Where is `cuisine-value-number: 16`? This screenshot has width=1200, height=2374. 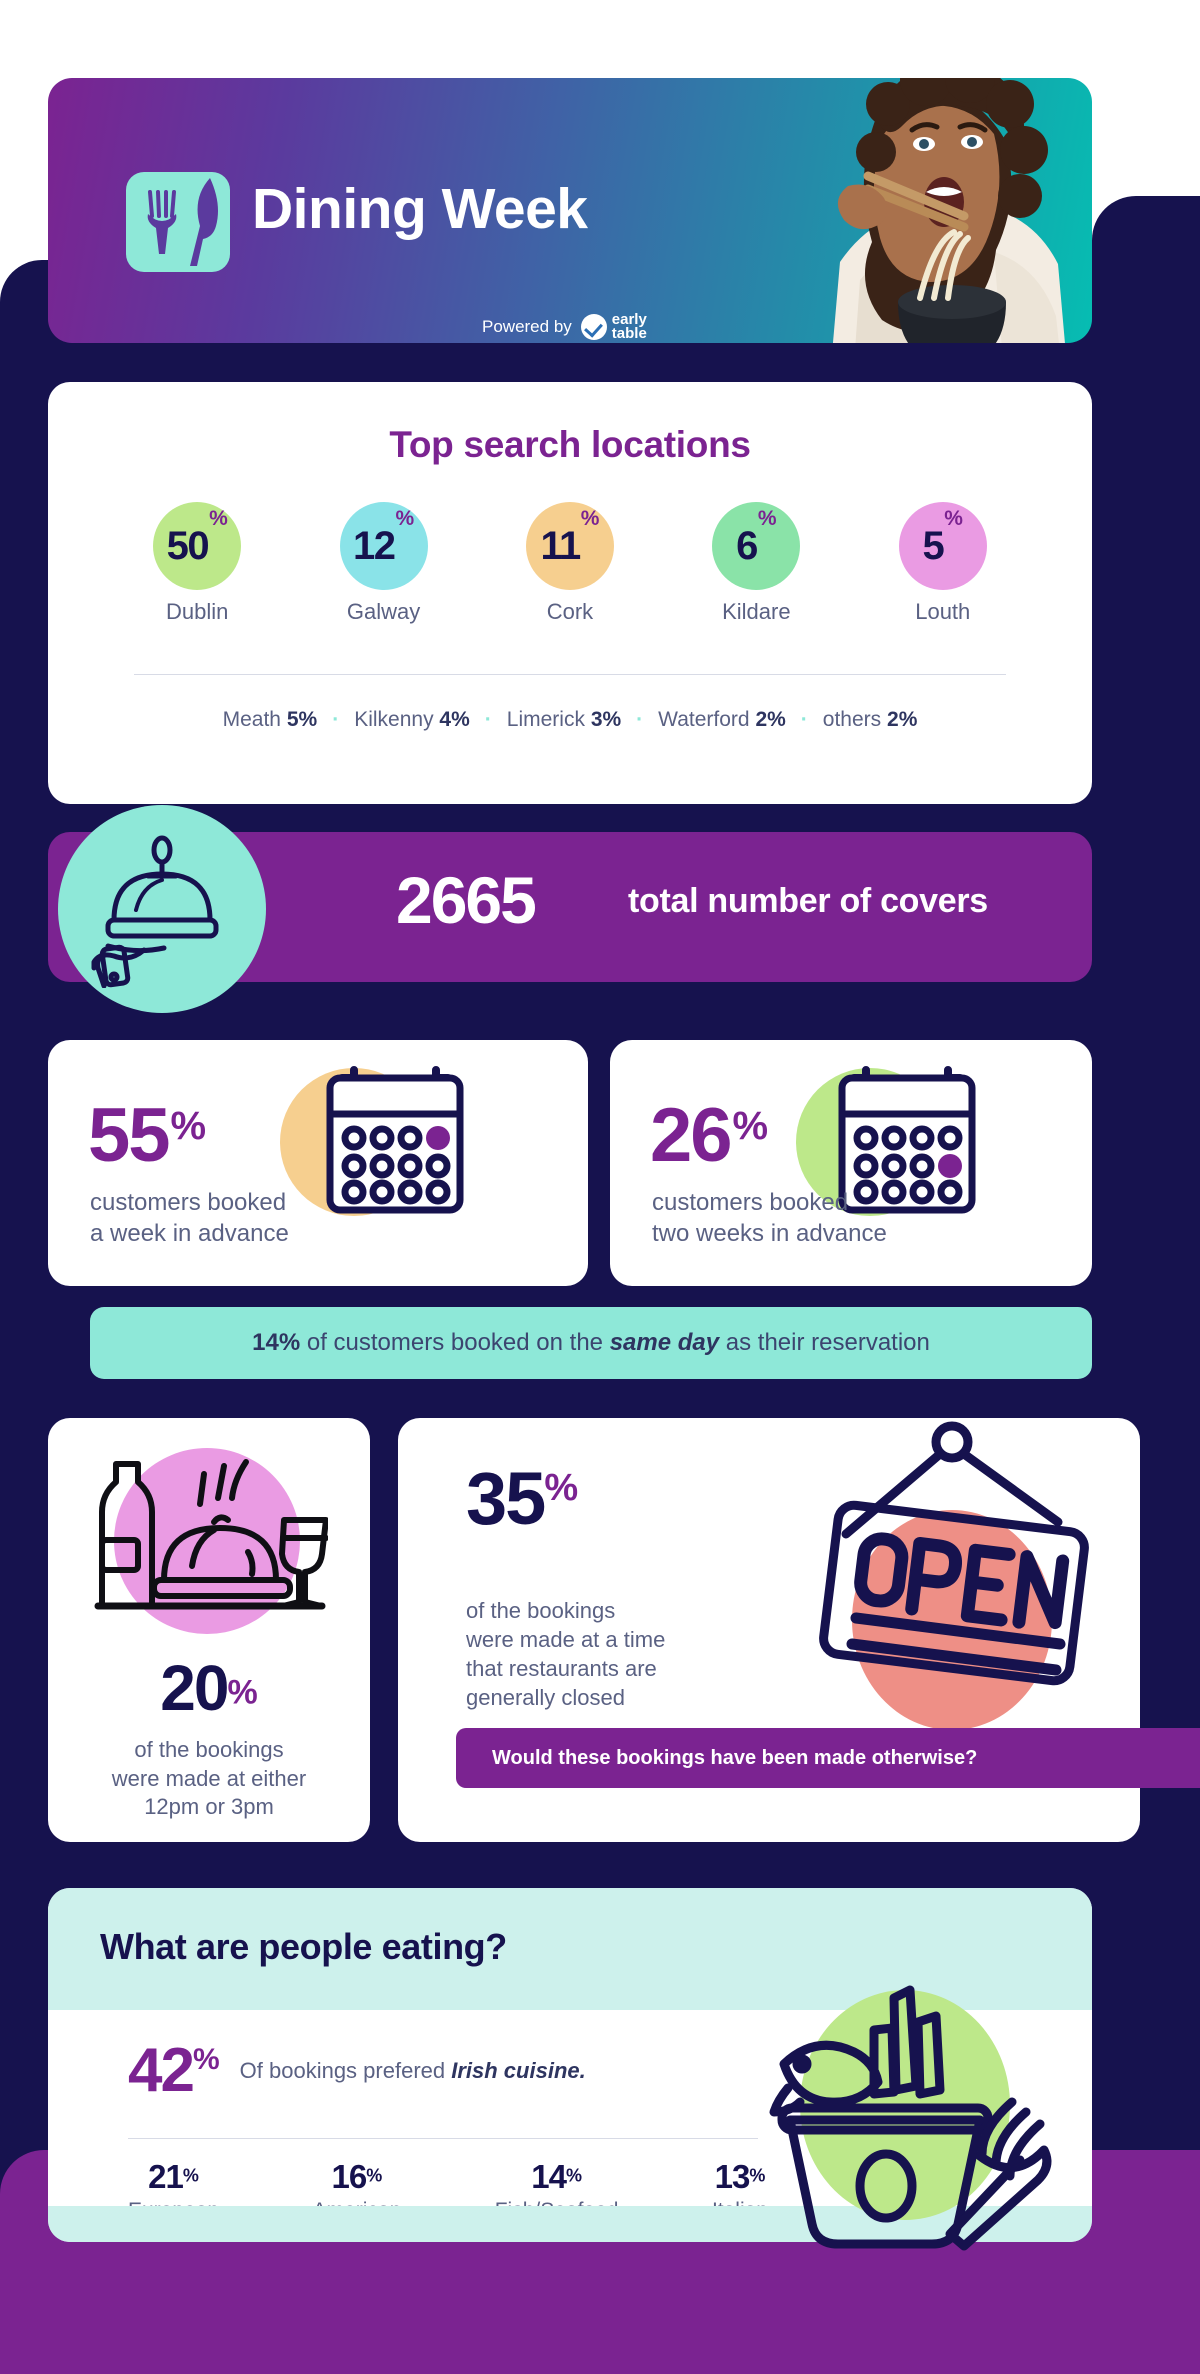
cuisine-value-number: 16 is located at coordinates (349, 2176).